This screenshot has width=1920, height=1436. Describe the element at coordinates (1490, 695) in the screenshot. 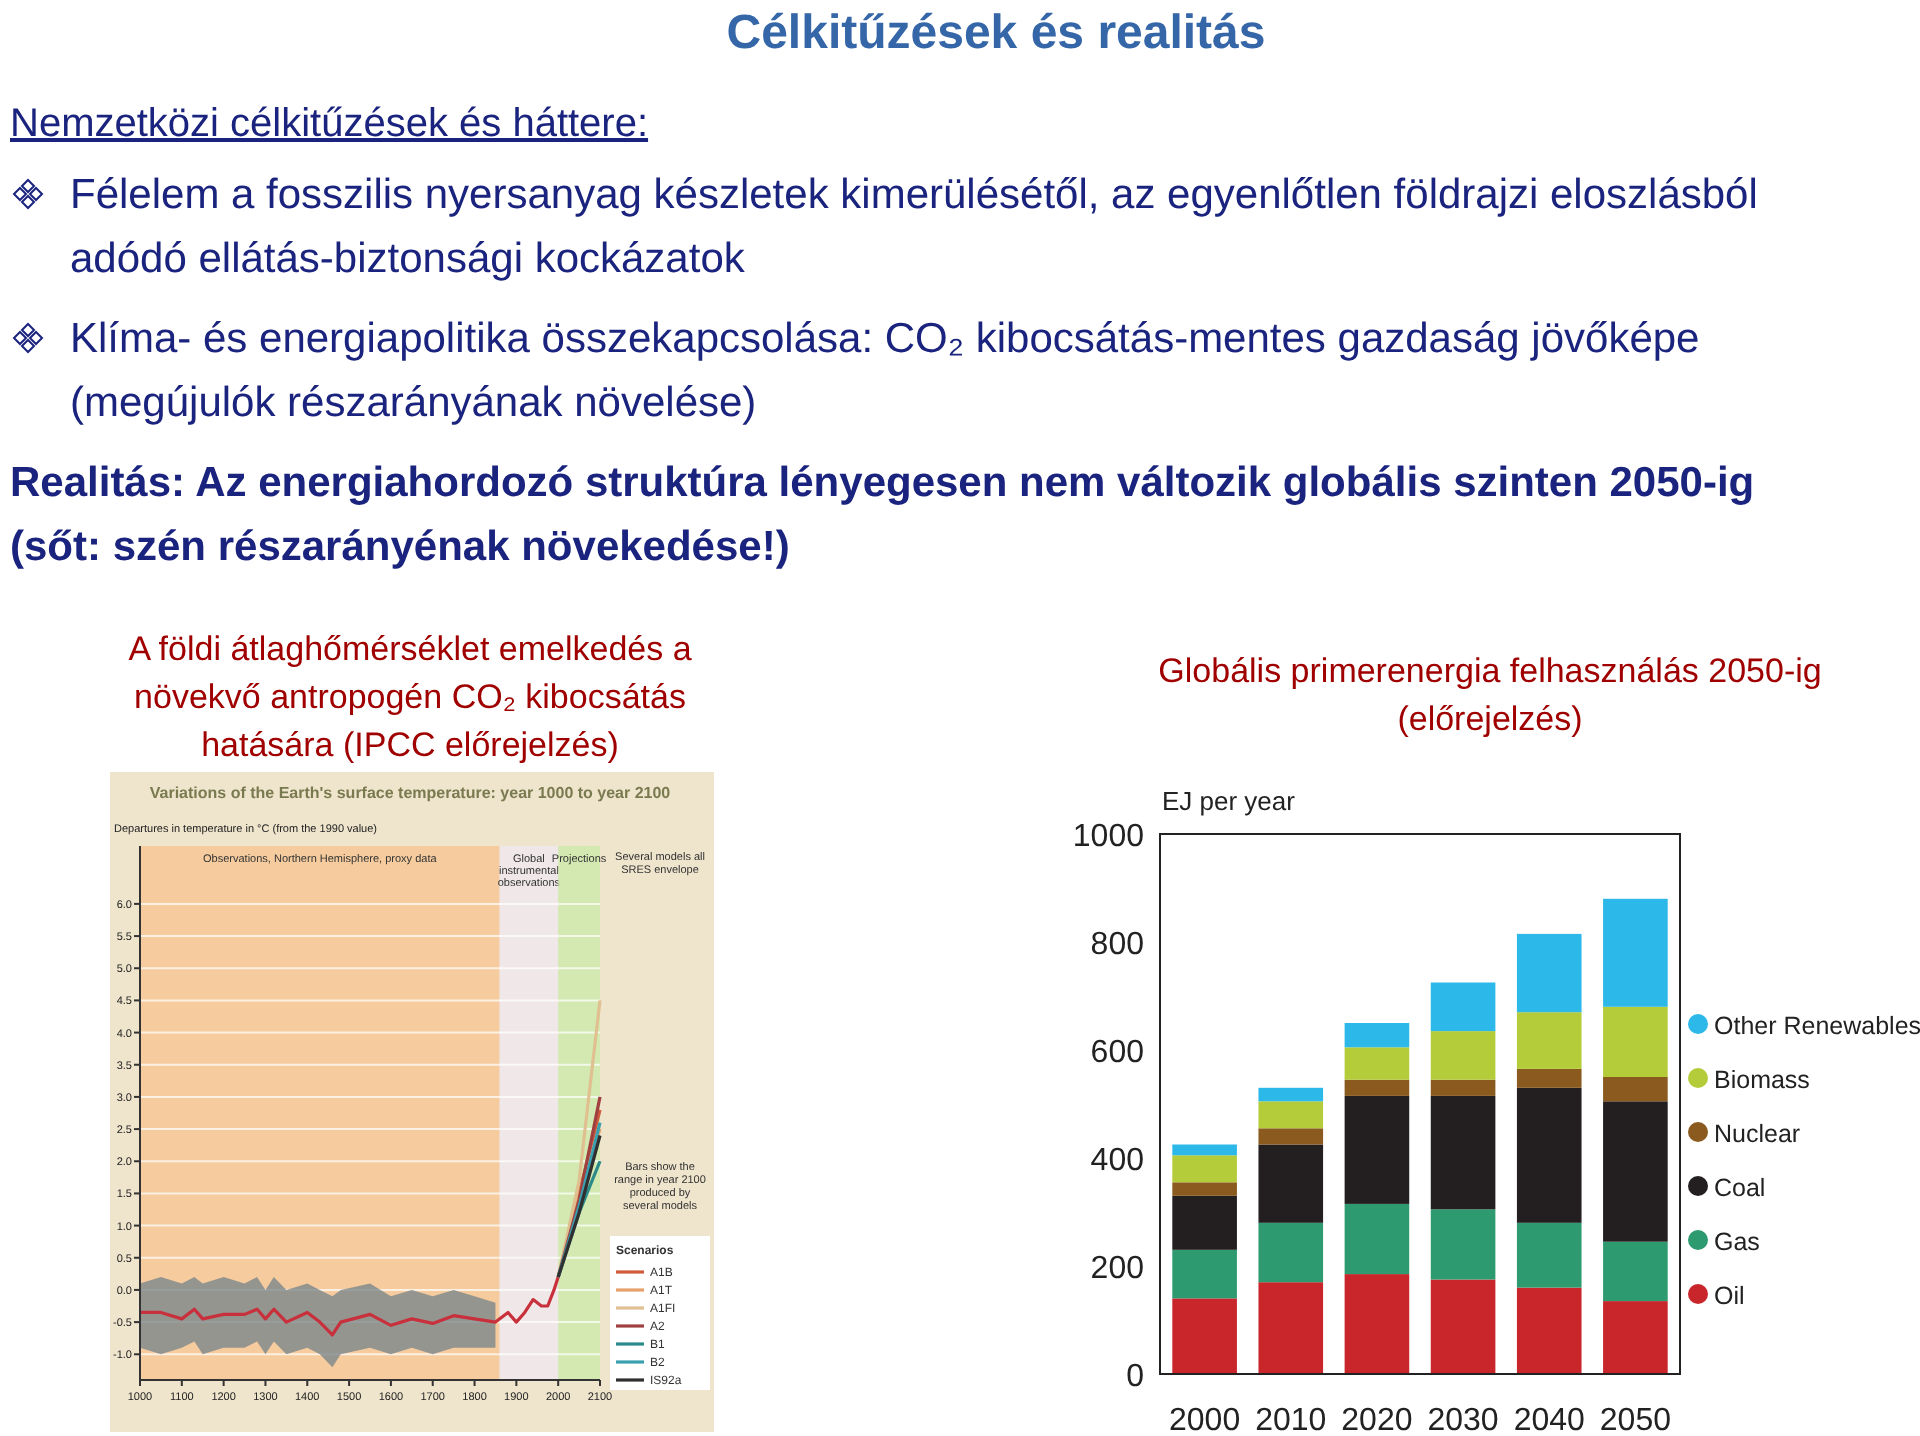

I see `chart-title: Globális primerenergia felhasználás 2050-ig (előrejelzés)` at that location.